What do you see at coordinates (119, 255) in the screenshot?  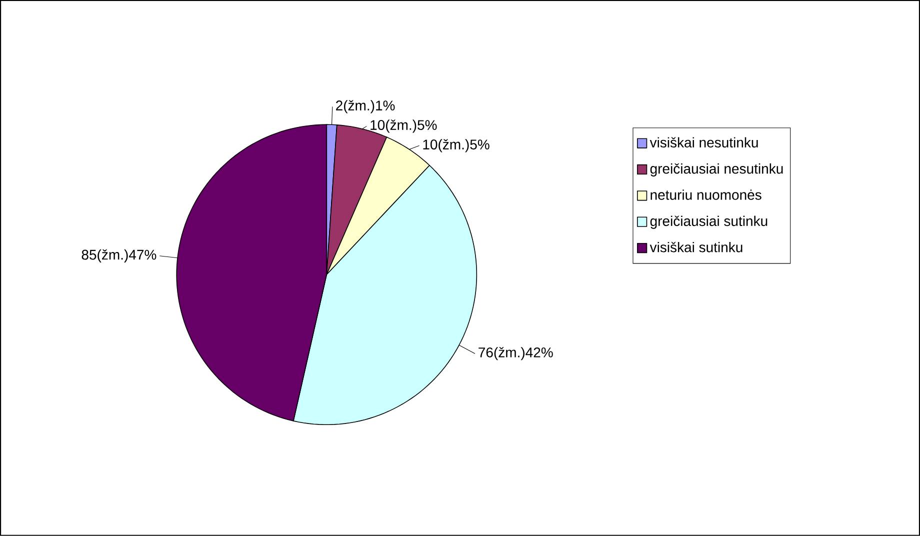 I see `data-label: 85(žm.)47%` at bounding box center [119, 255].